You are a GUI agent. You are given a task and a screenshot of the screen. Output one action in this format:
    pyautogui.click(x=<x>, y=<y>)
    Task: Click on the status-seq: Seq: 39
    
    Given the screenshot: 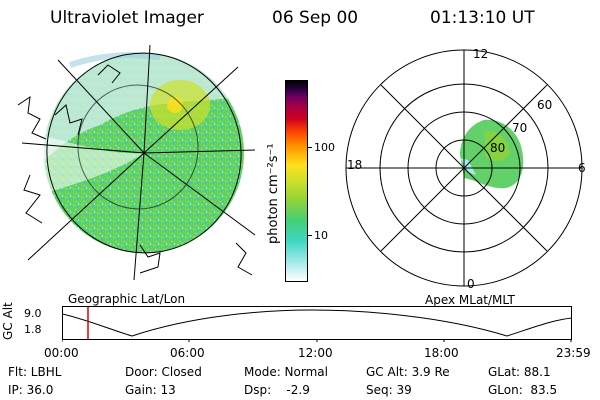 What is the action you would take?
    pyautogui.click(x=389, y=390)
    